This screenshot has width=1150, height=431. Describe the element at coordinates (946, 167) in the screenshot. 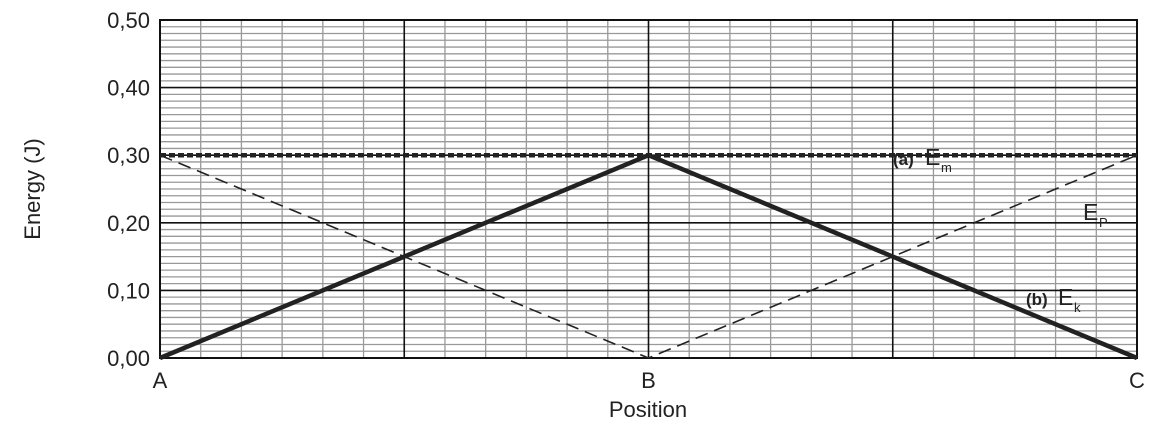

I see `series-label-subscript: m` at that location.